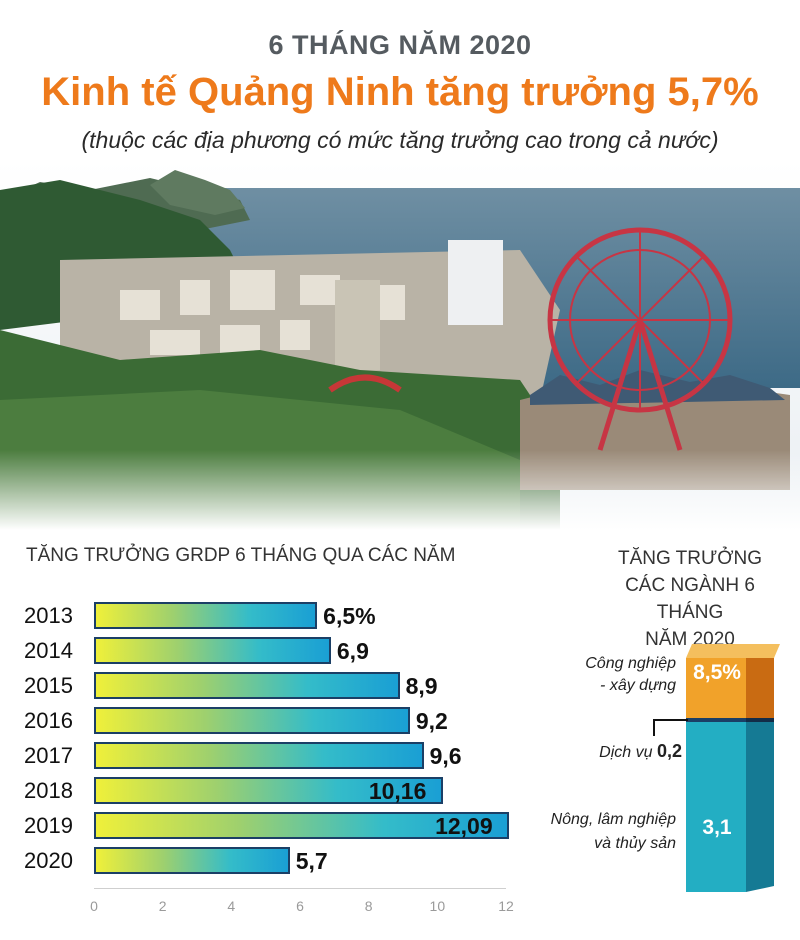 The height and width of the screenshot is (940, 800). Describe the element at coordinates (717, 672) in the screenshot. I see `segment-industry-value: 8,5%` at that location.